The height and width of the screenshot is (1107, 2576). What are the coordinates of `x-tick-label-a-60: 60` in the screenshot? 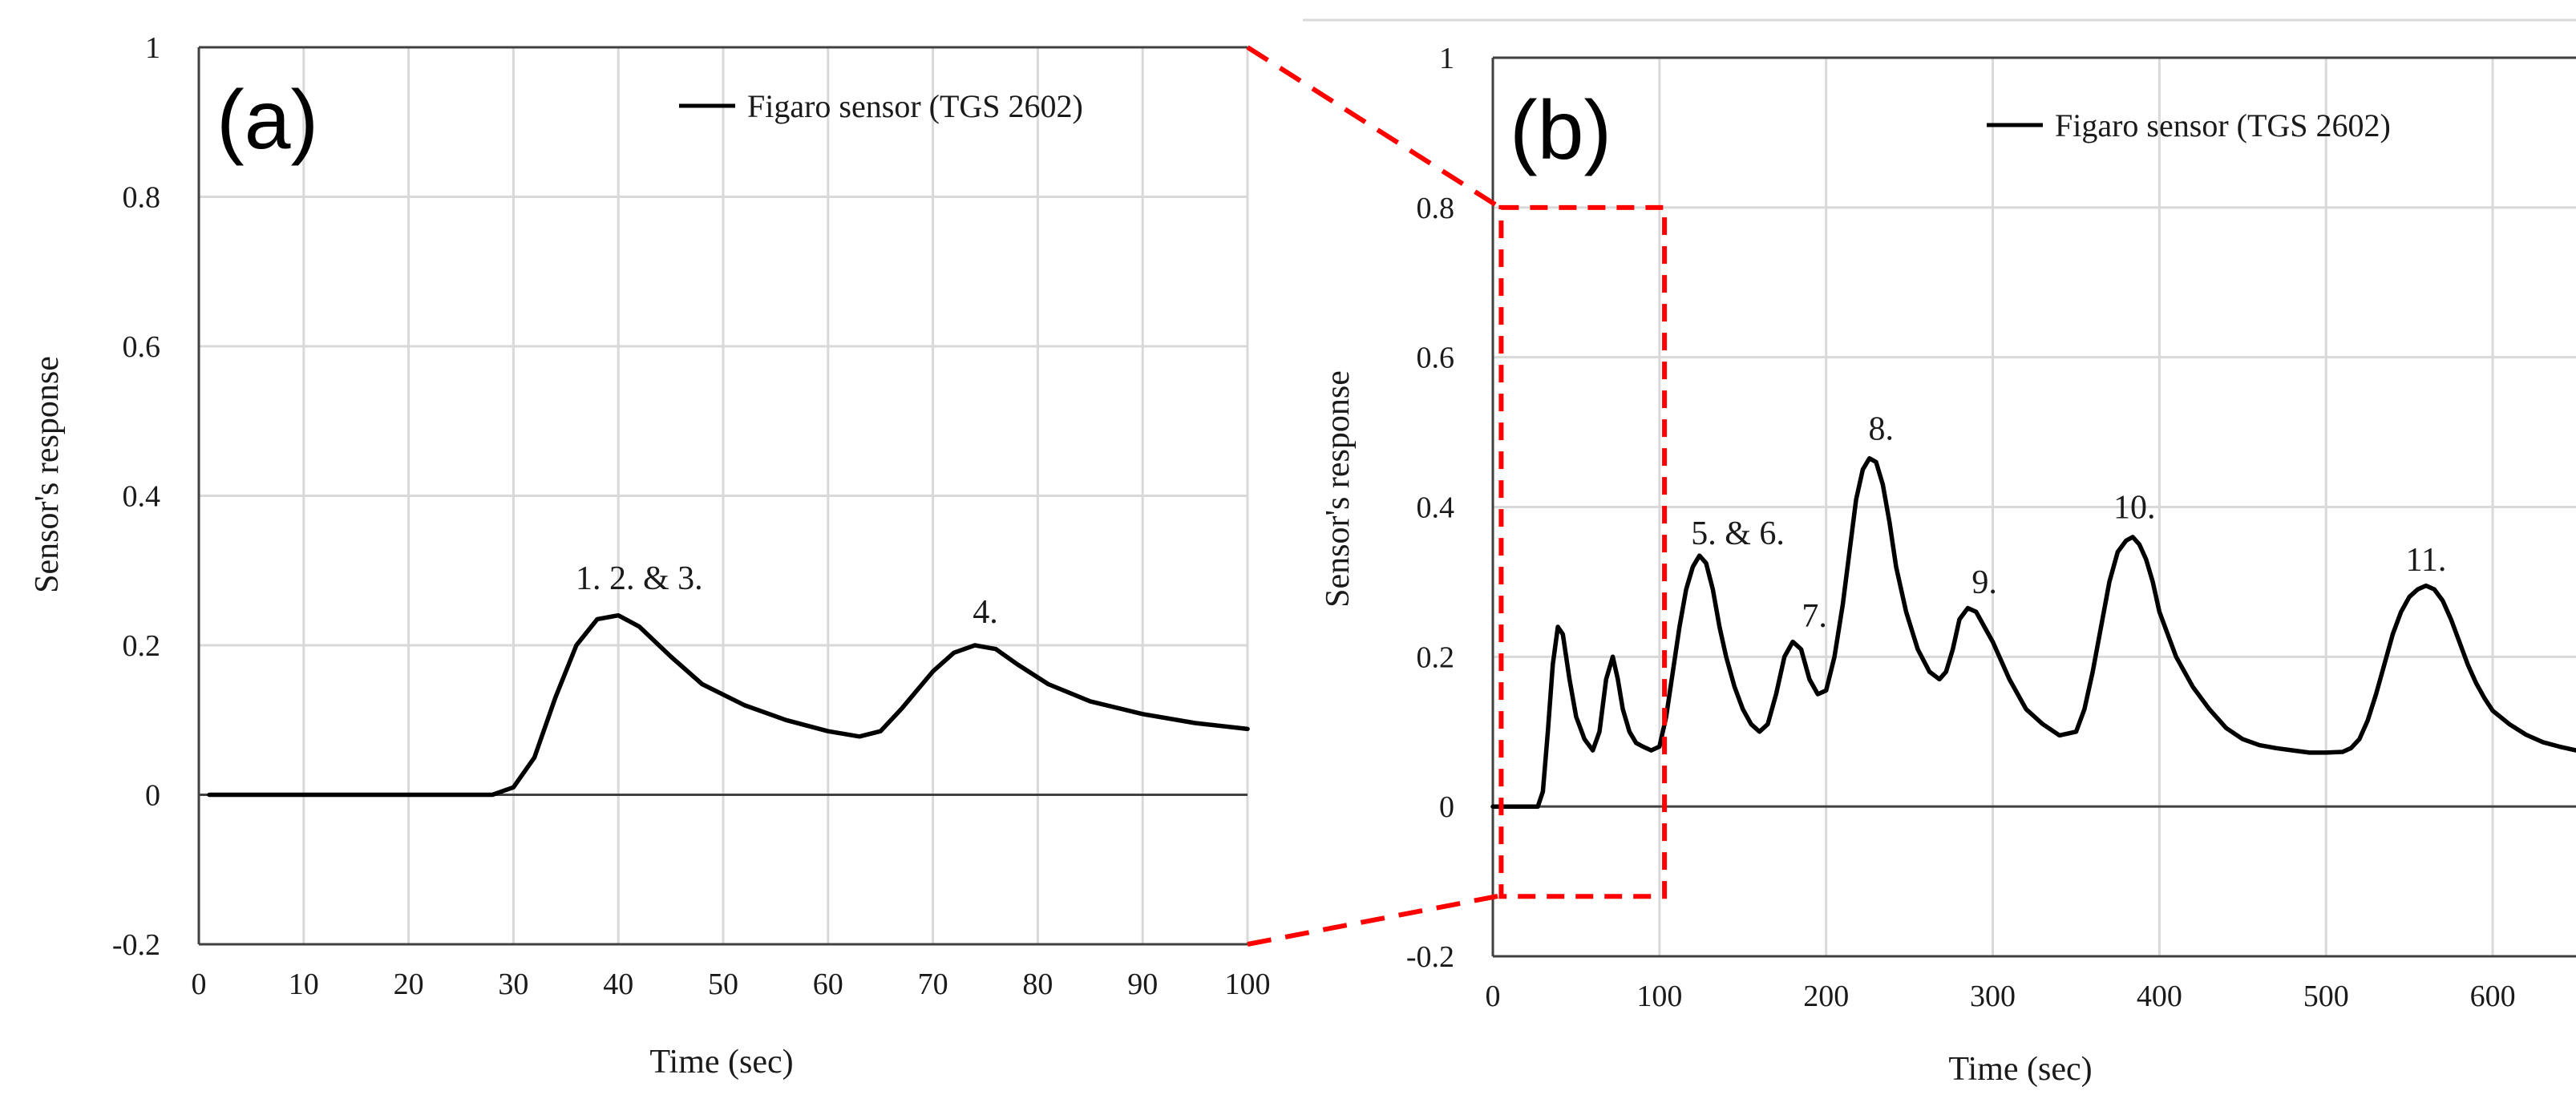 It's located at (828, 984).